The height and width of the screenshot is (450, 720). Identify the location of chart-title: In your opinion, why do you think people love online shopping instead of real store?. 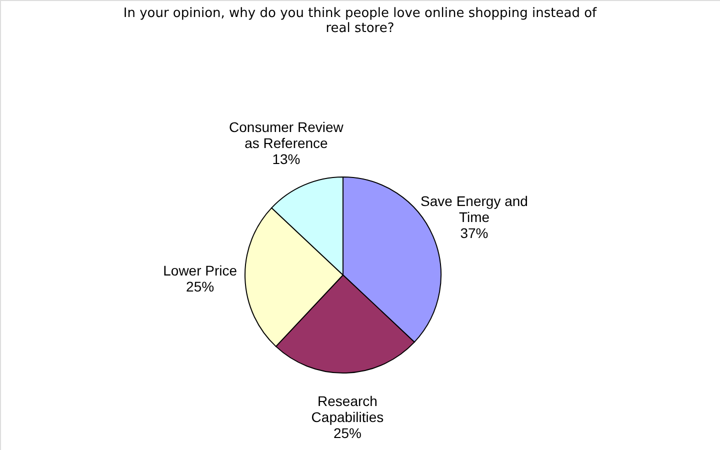
(360, 21).